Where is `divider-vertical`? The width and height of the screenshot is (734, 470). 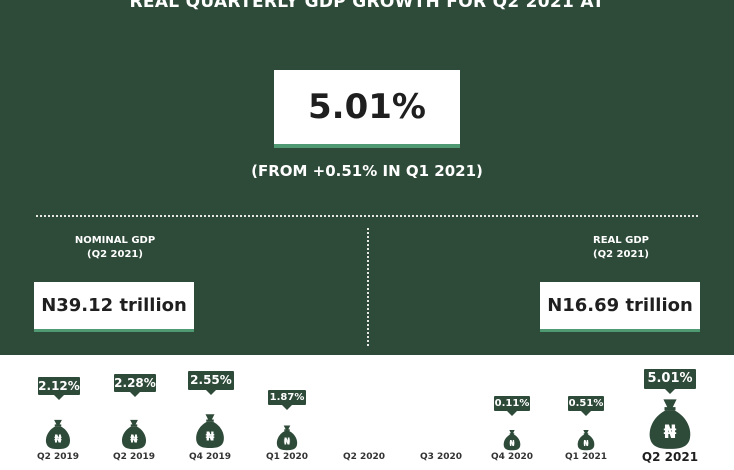 divider-vertical is located at coordinates (368, 287).